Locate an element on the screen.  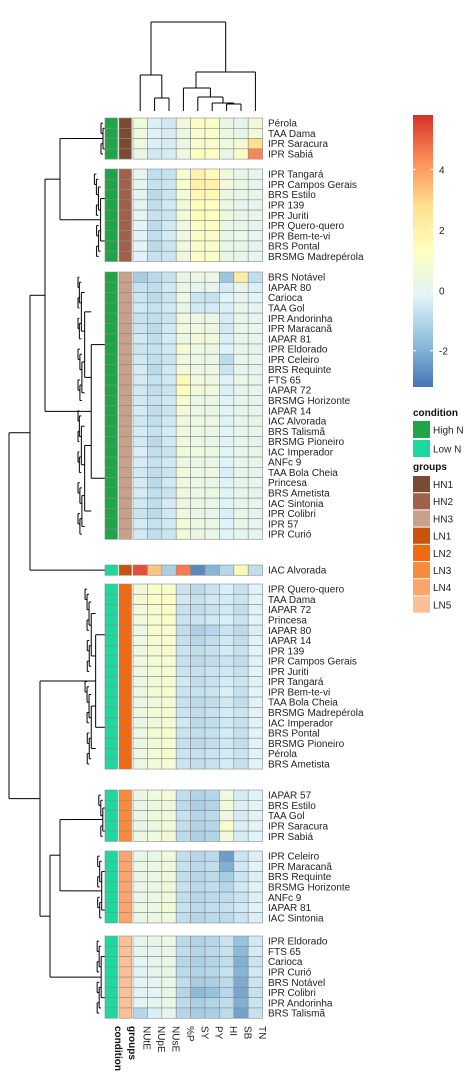
row-label: IAC Sintonia is located at coordinates (296, 918).